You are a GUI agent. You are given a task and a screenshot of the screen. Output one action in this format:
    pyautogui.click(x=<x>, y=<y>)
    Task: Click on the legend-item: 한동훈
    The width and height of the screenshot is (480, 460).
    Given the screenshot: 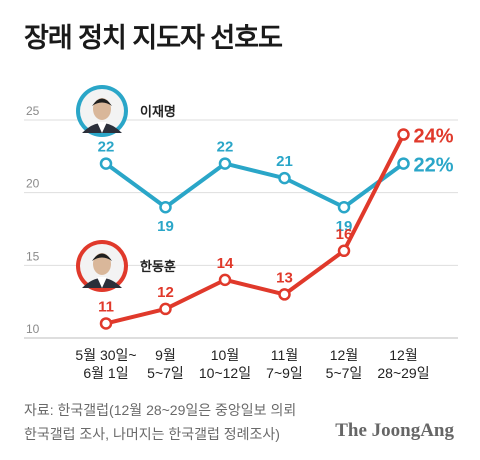 What is the action you would take?
    pyautogui.click(x=126, y=266)
    